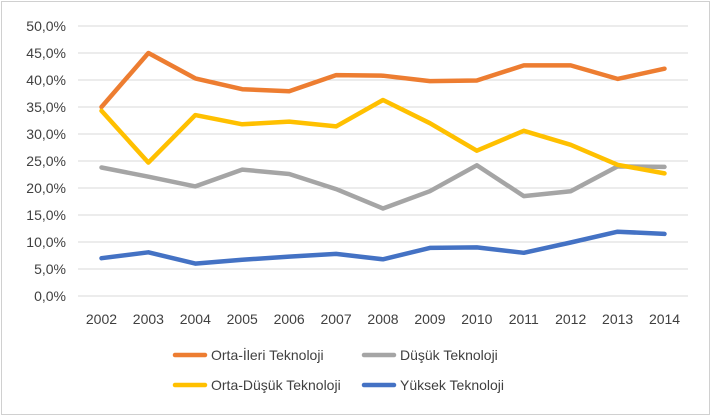 This screenshot has width=713, height=418. What do you see at coordinates (449, 355) in the screenshot?
I see `legend-label: Düşük Teknoloji` at bounding box center [449, 355].